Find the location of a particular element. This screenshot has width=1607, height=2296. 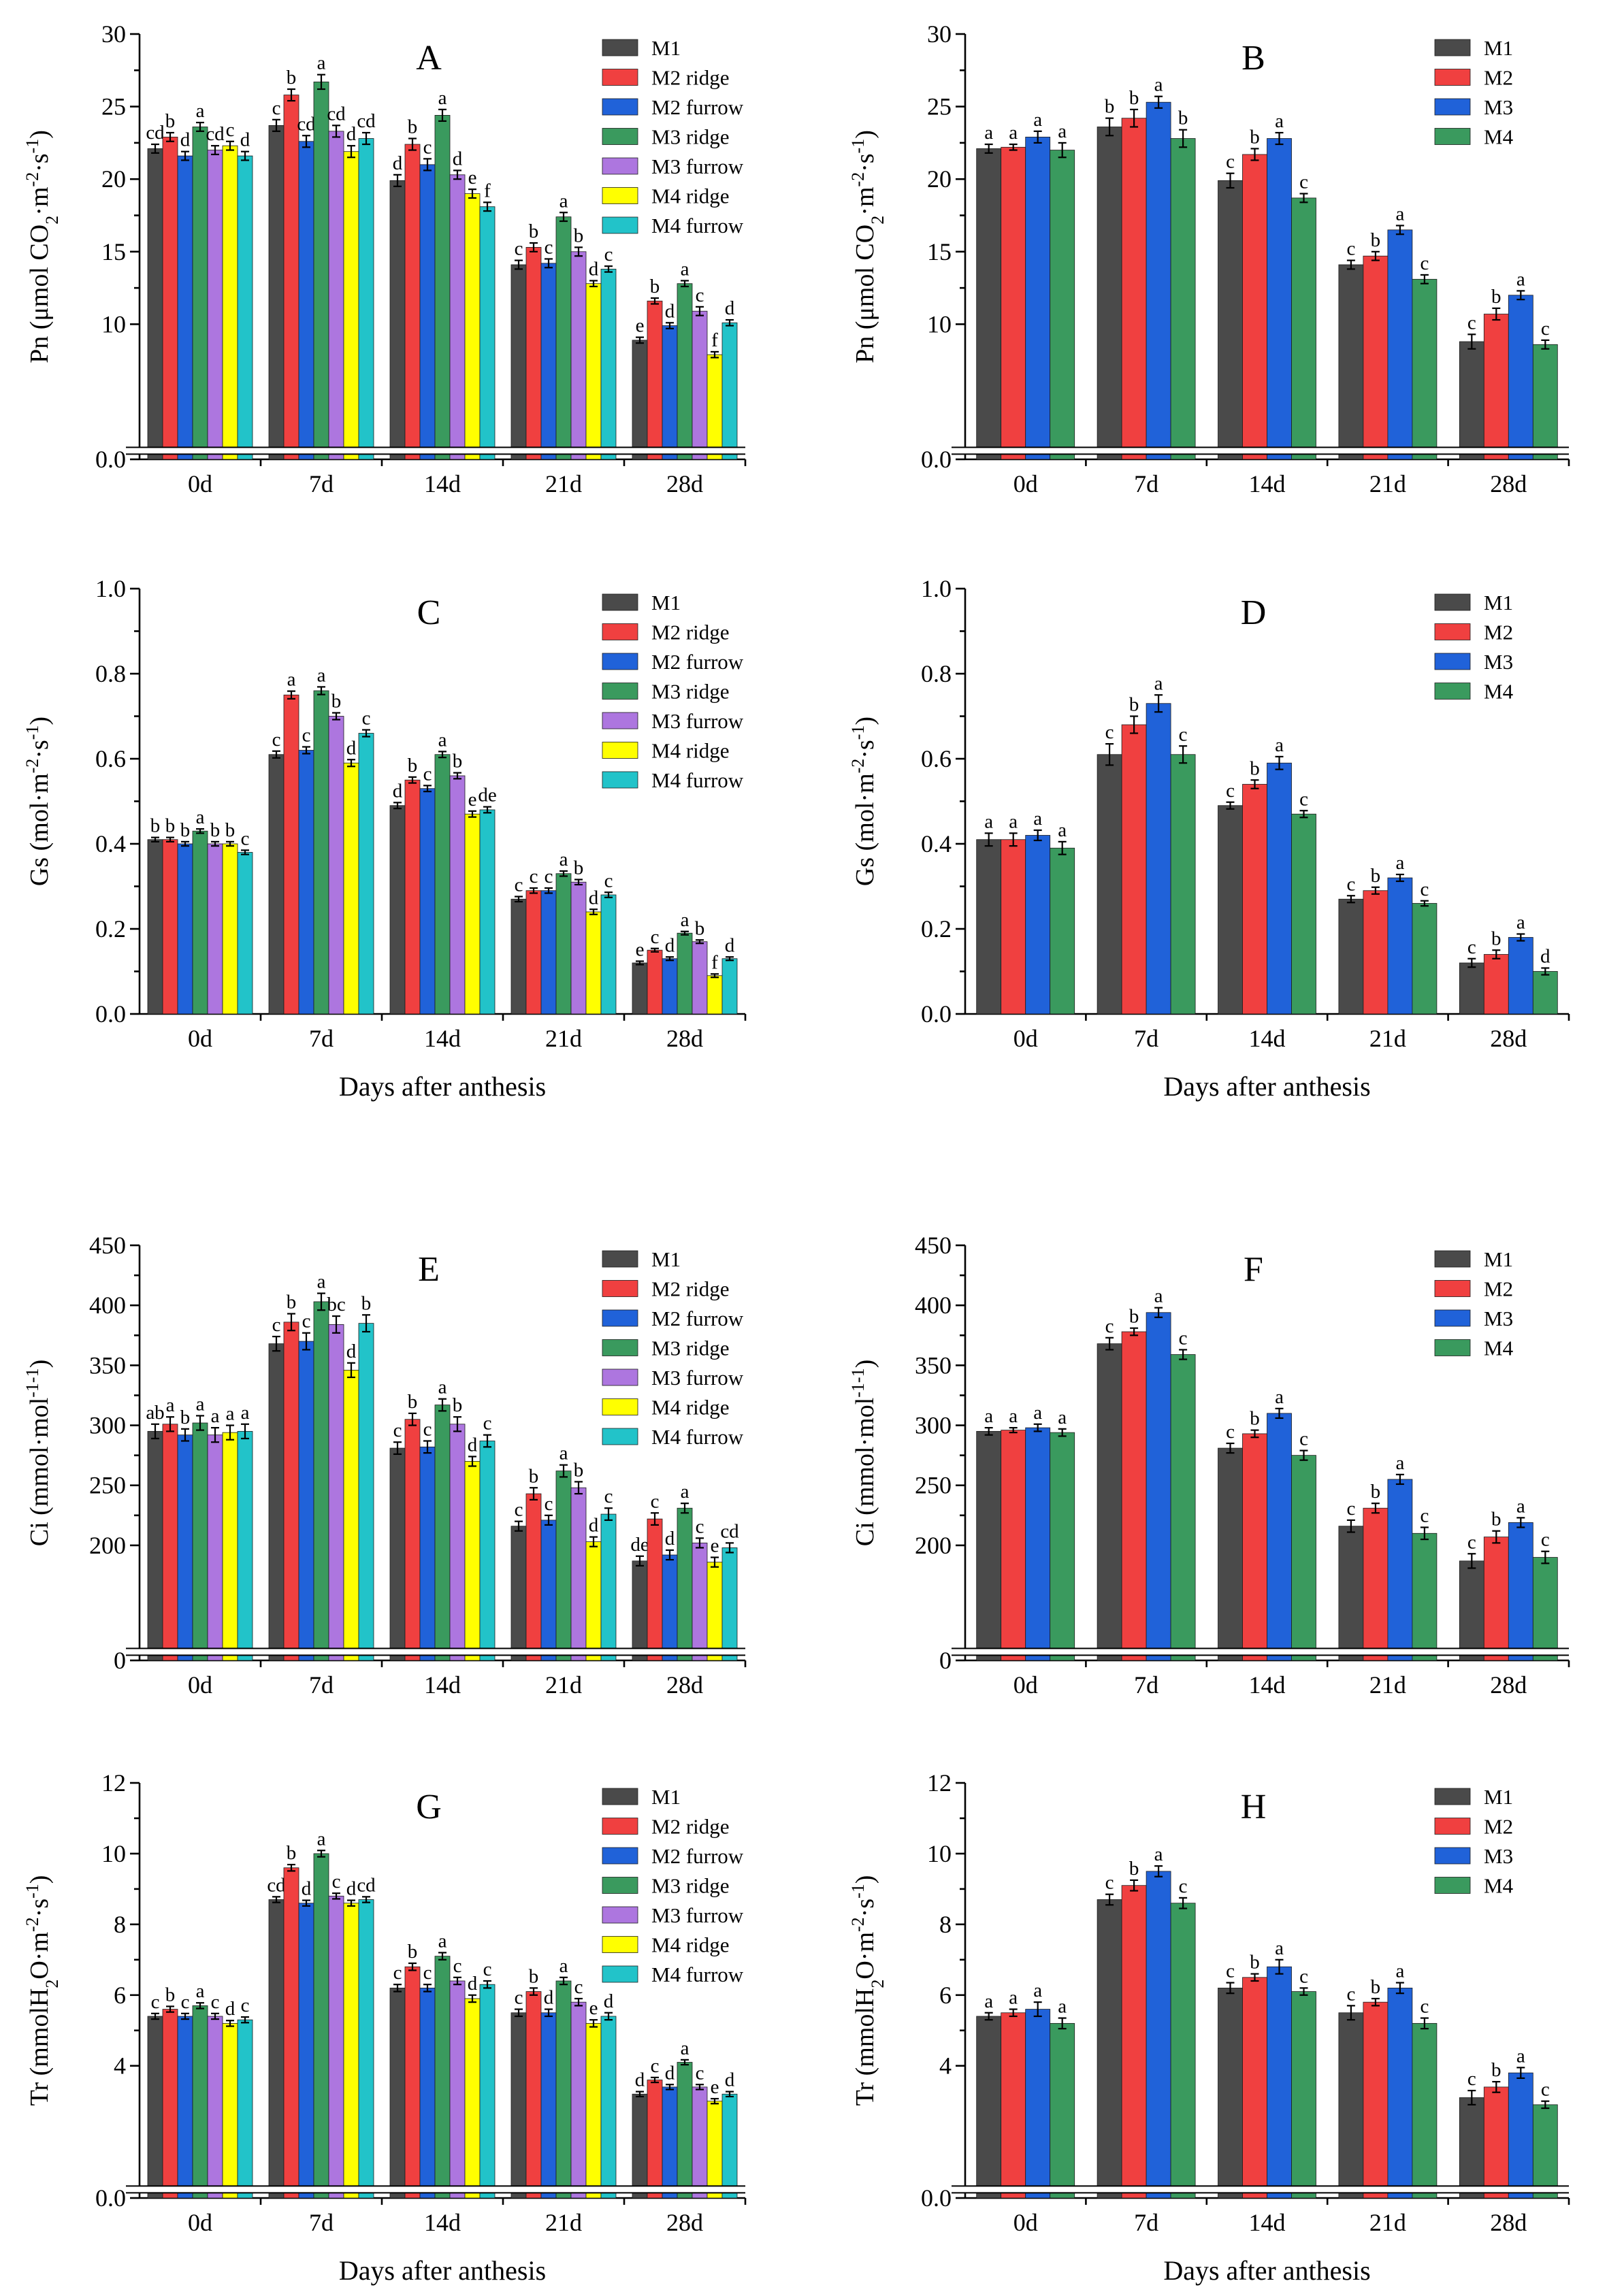

legend-label: M4 is located at coordinates (1499, 1886).